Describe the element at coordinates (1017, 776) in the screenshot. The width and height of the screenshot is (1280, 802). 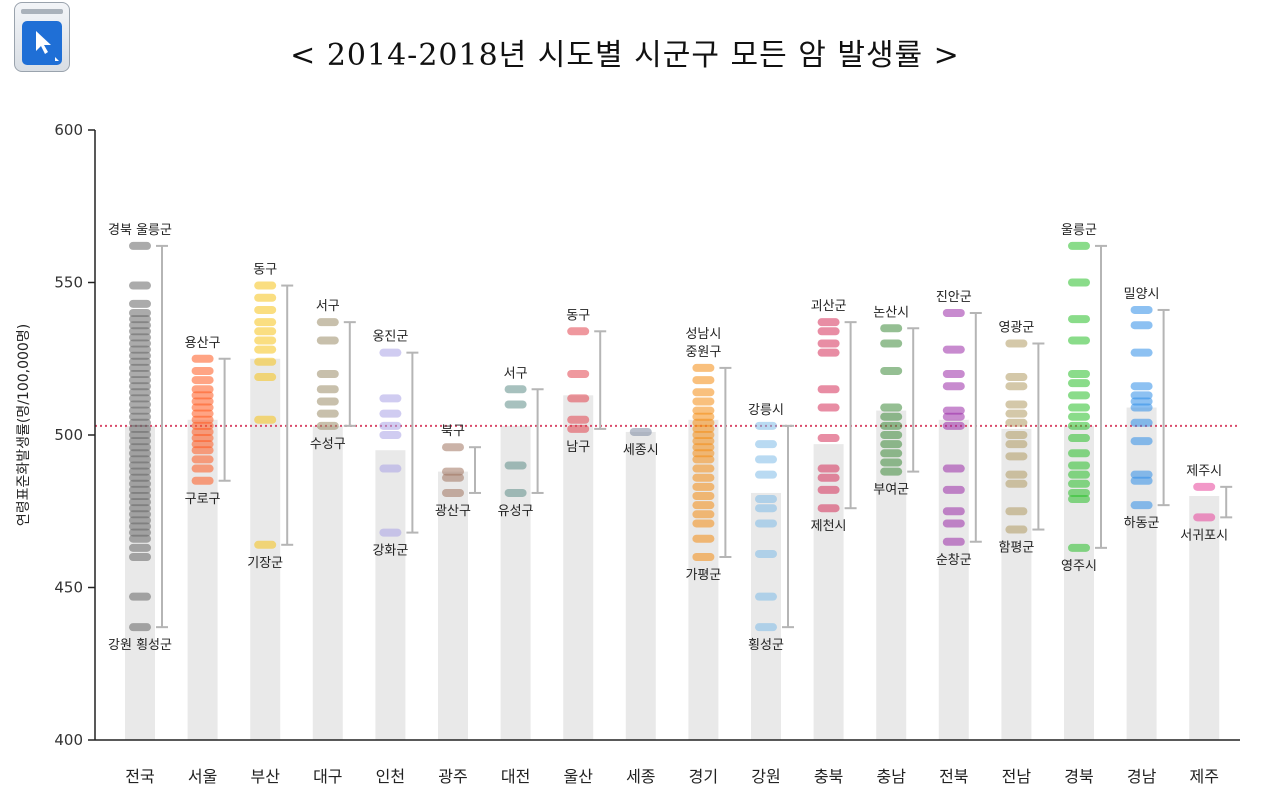
I see `category-label: 전남` at that location.